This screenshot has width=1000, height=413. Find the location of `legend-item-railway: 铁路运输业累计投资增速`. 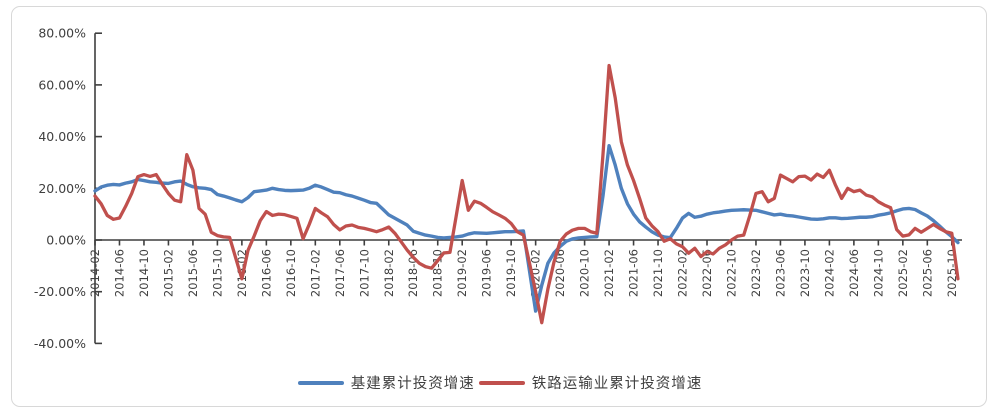

legend-item-railway: 铁路运输业累计投资增速 is located at coordinates (590, 382).